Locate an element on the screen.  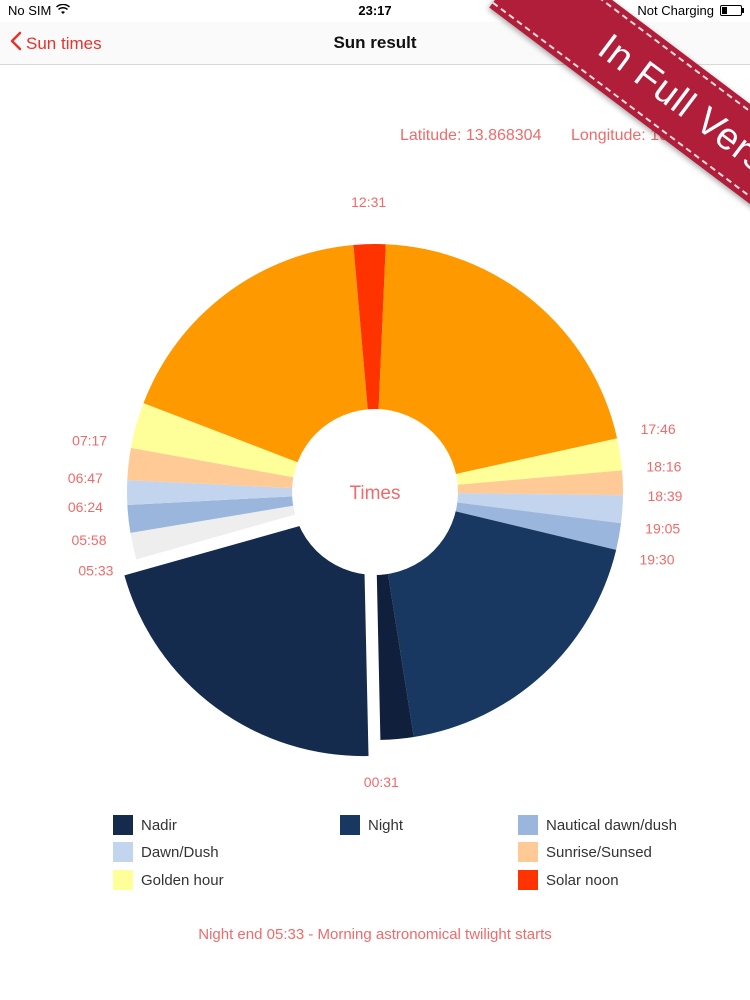
legend-label: Dawn/Dush is located at coordinates (180, 852).